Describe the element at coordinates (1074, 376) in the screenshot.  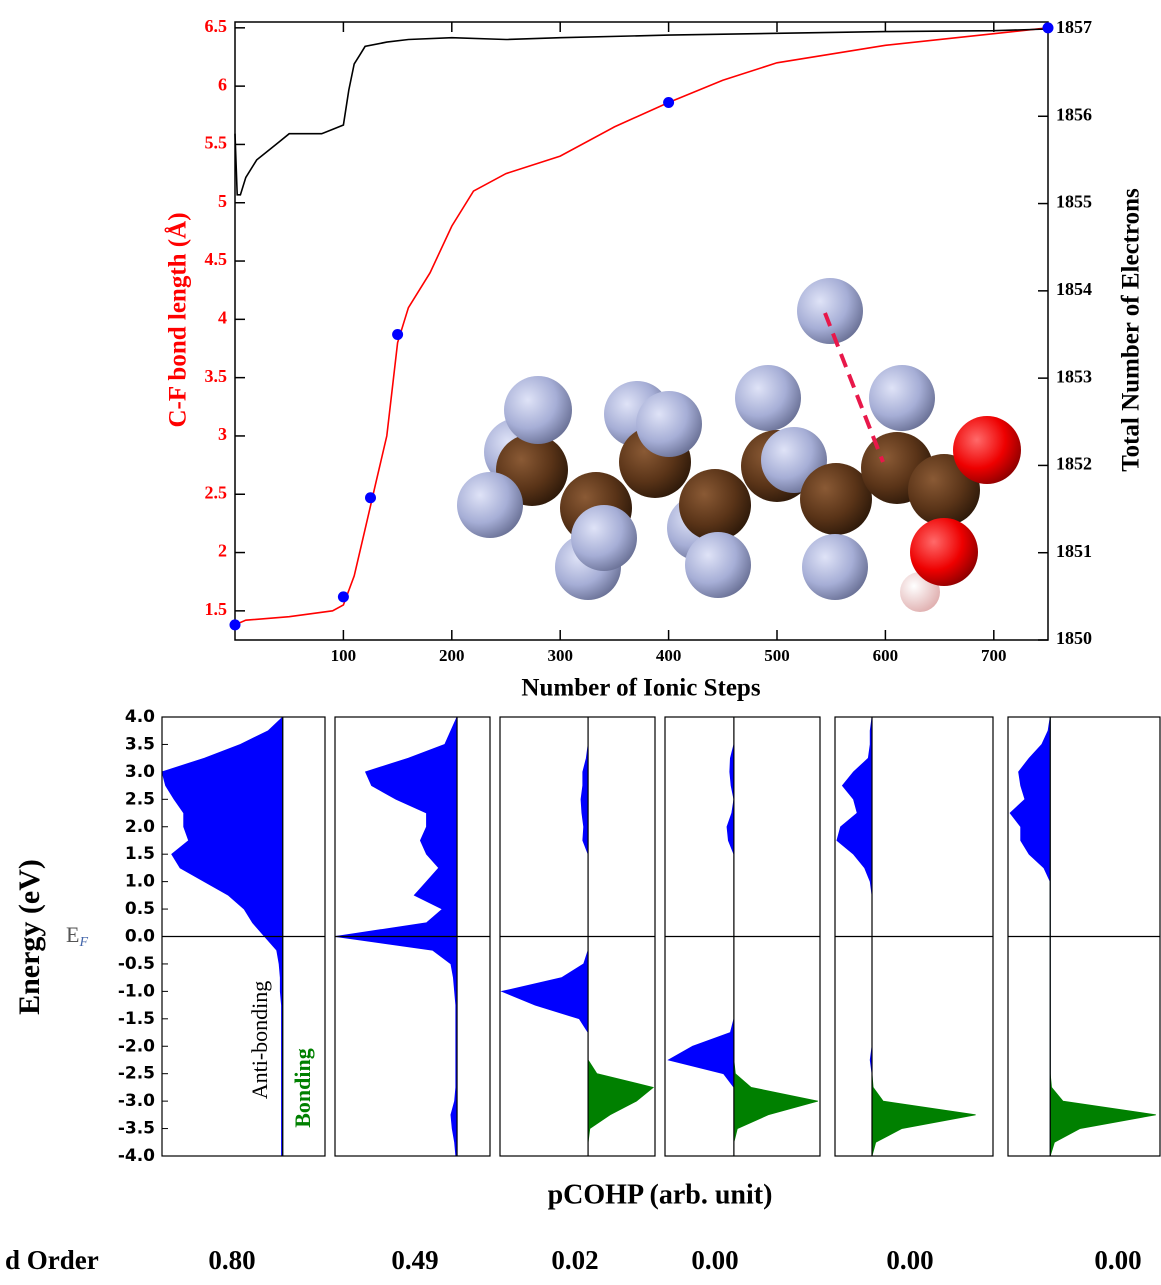
I see `y2-tick-label: 1853` at that location.